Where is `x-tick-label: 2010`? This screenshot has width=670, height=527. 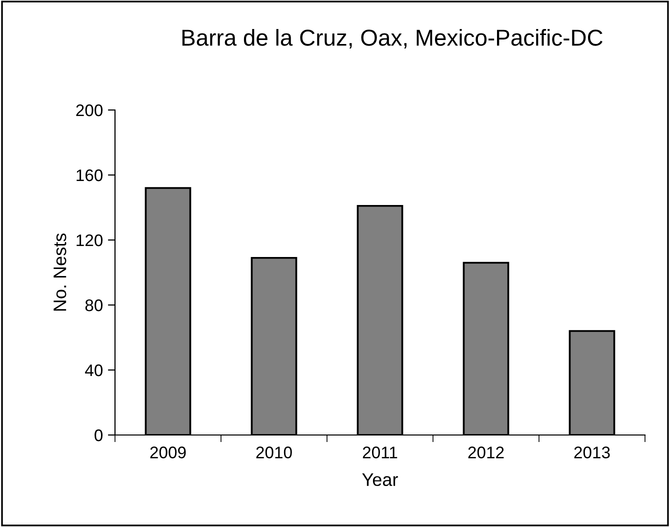 x-tick-label: 2010 is located at coordinates (274, 452).